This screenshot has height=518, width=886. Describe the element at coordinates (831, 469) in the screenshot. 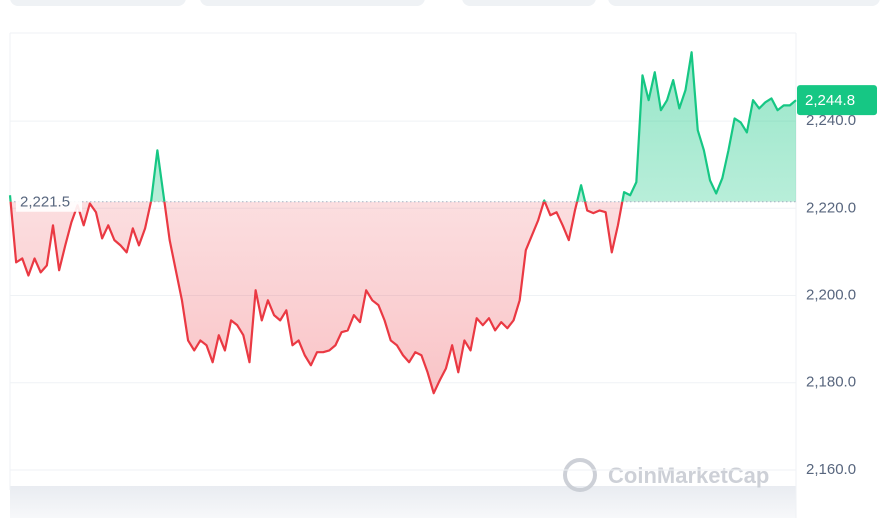

I see `y-tick-label: 2,160.0` at that location.